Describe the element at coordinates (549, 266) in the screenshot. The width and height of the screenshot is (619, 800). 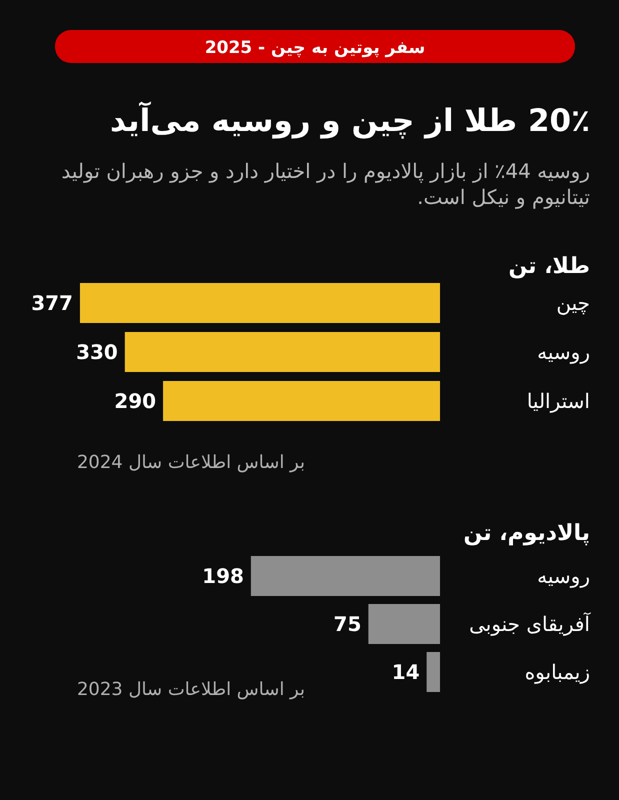
I see `chart-title: طلا، تن` at that location.